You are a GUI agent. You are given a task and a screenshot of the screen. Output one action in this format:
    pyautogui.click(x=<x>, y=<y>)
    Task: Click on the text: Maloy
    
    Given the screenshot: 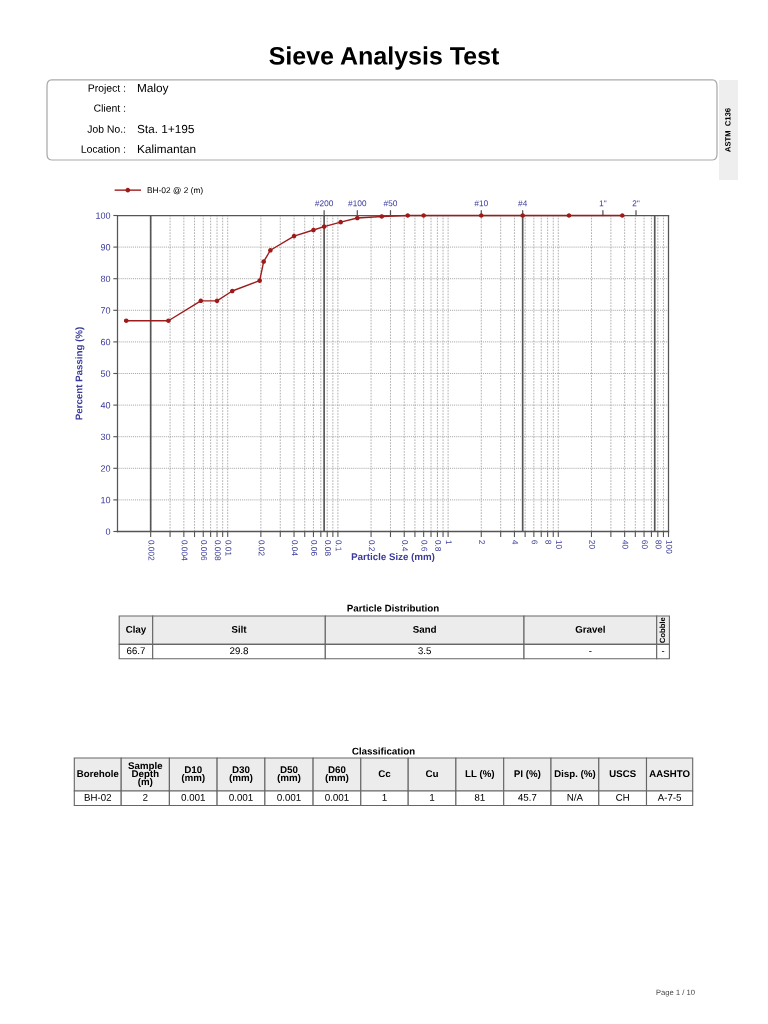 What is the action you would take?
    pyautogui.click(x=153, y=89)
    